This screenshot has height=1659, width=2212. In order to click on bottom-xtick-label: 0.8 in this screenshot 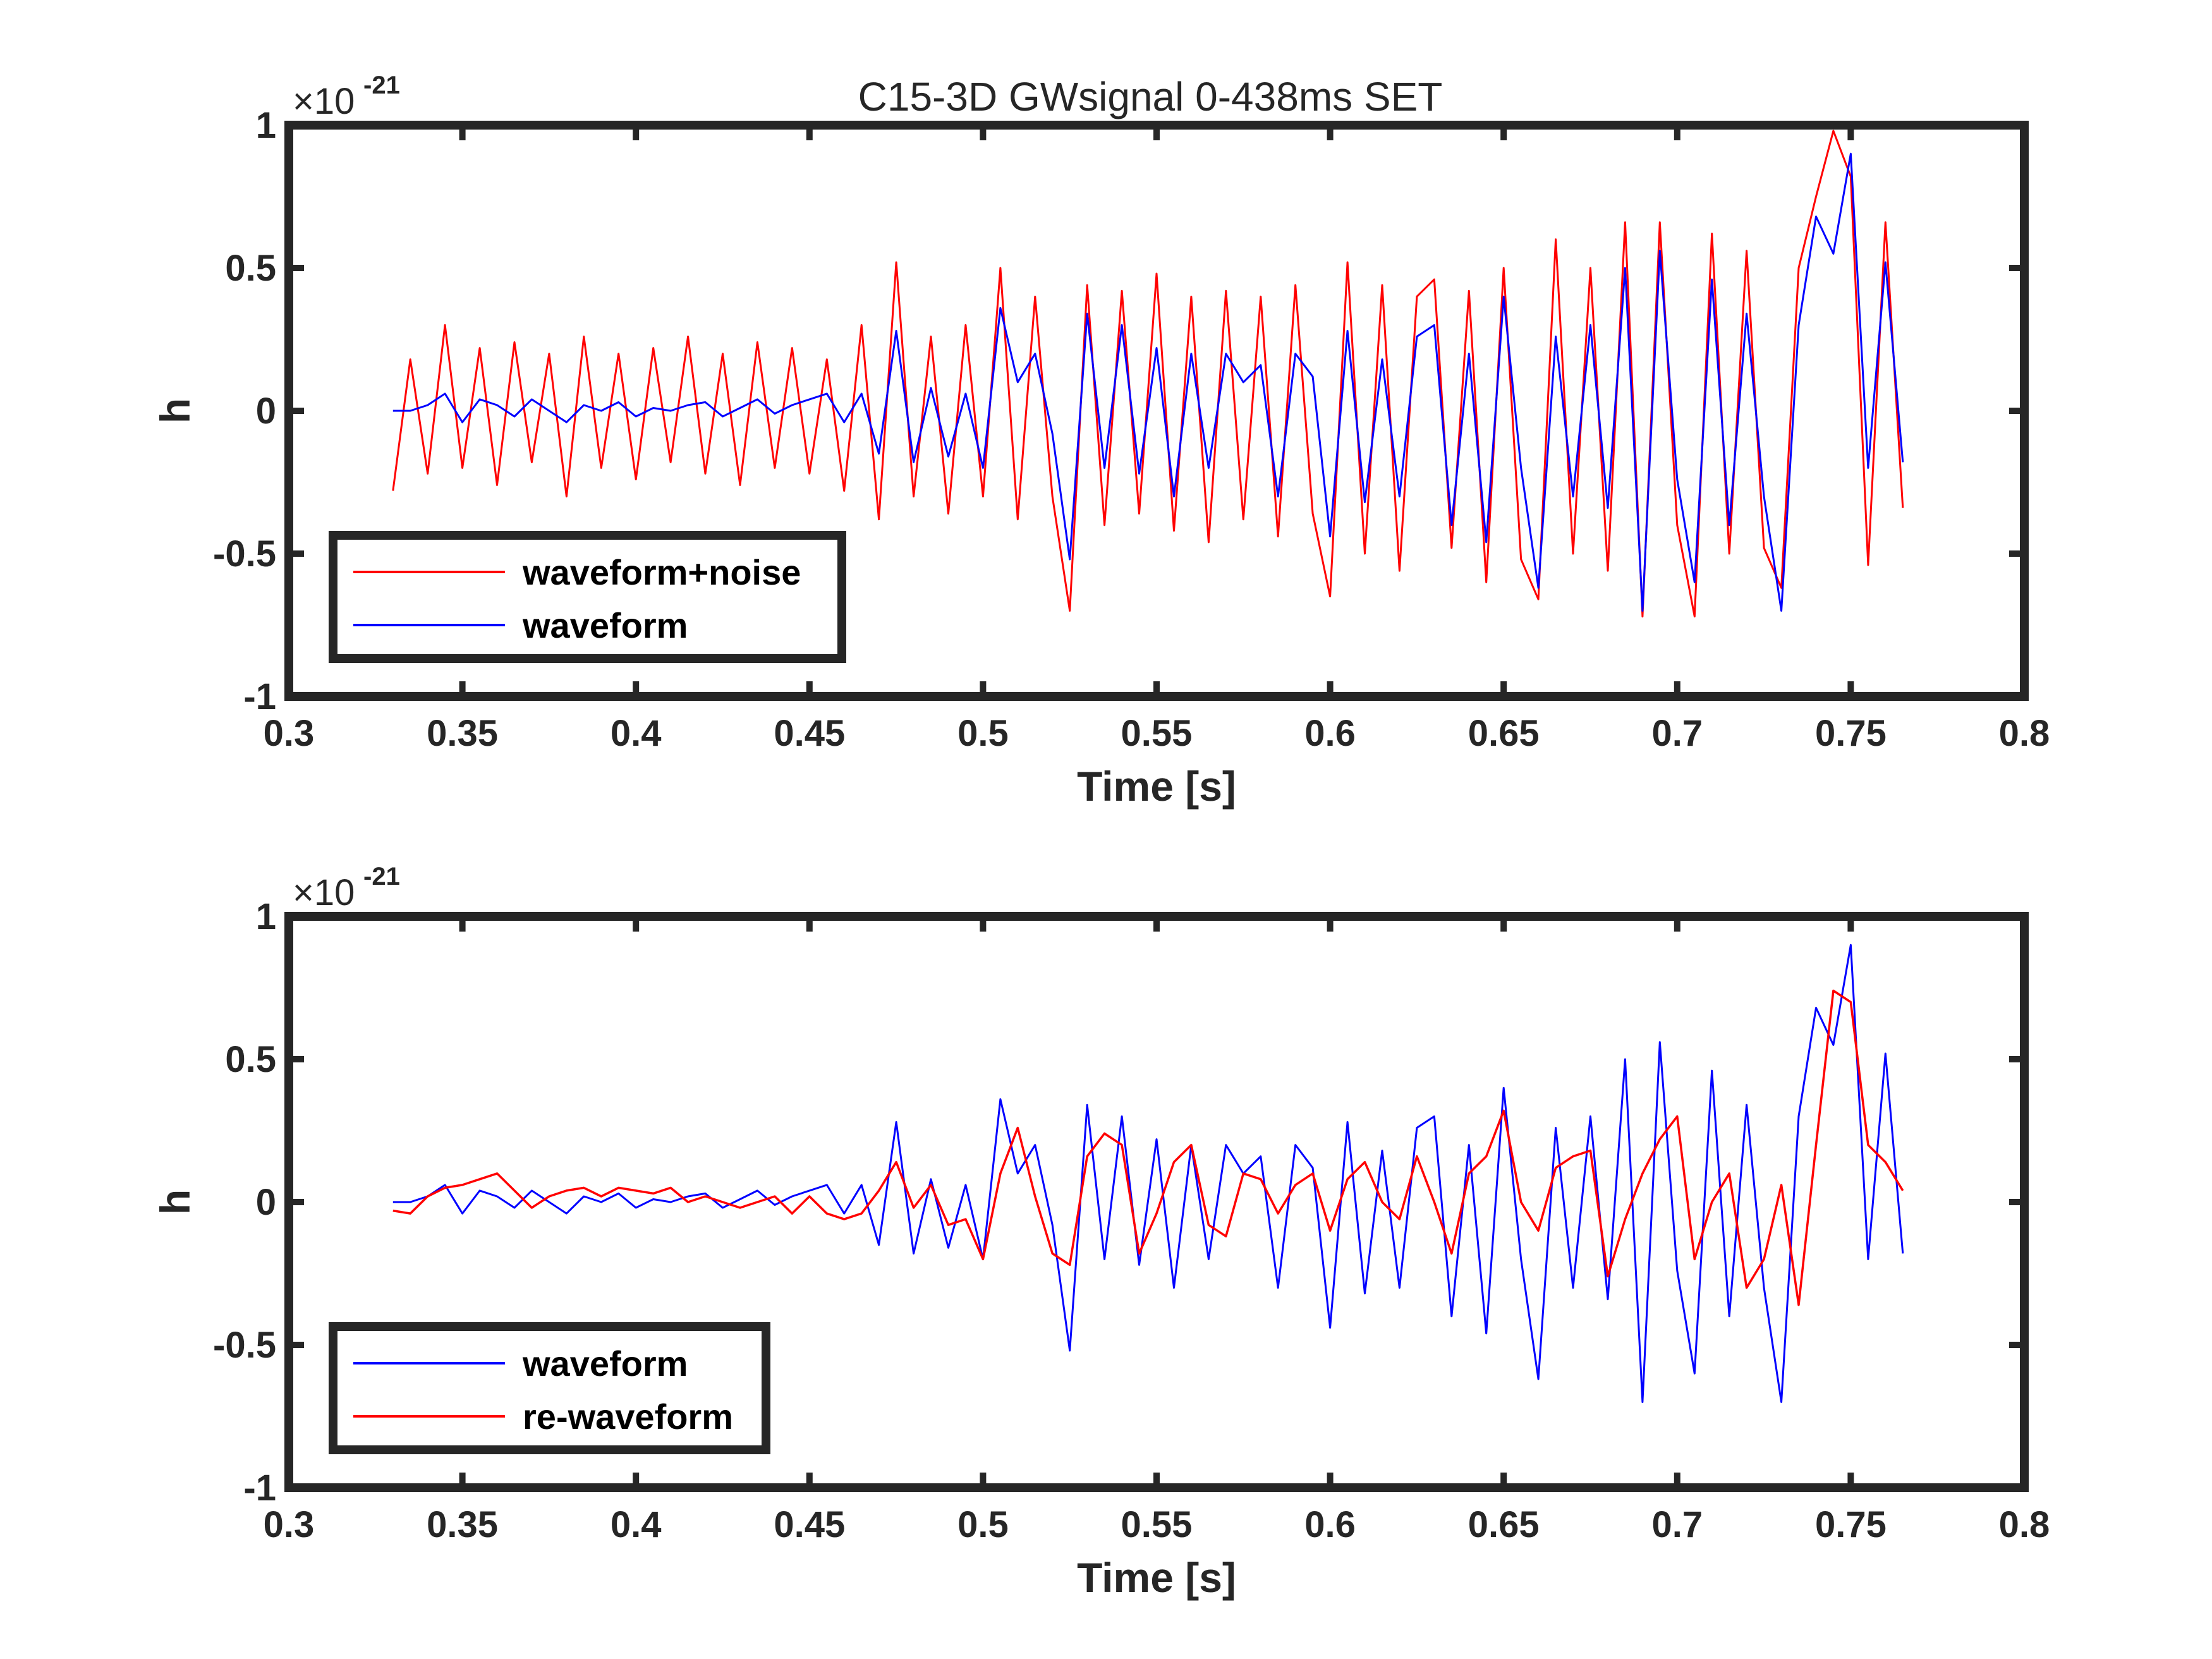, I will do `click(2024, 1524)`.